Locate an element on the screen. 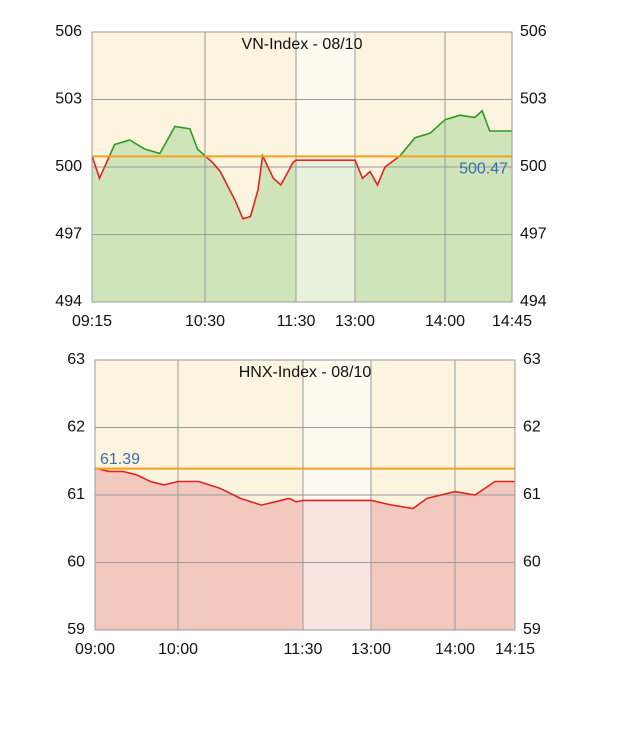  y-tick-label: 500 is located at coordinates (68, 166).